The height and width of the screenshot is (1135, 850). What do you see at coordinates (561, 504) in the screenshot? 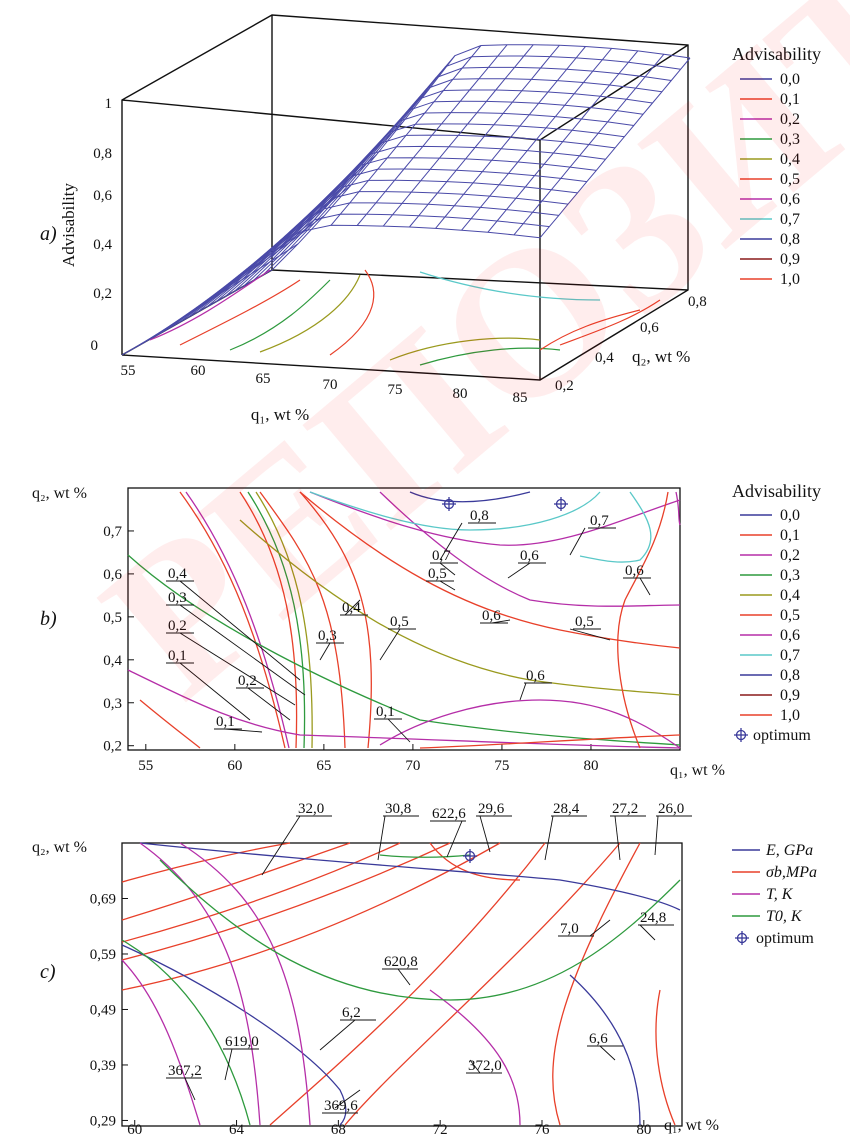
I see `optimum-marker` at bounding box center [561, 504].